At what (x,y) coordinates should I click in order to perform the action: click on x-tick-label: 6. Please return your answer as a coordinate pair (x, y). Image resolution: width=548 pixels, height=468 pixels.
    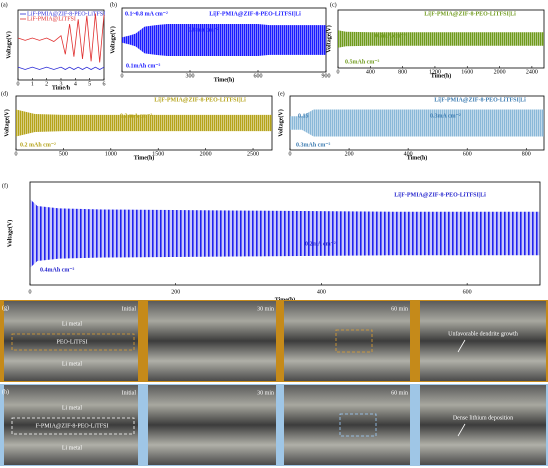
    Looking at the image, I should click on (104, 84).